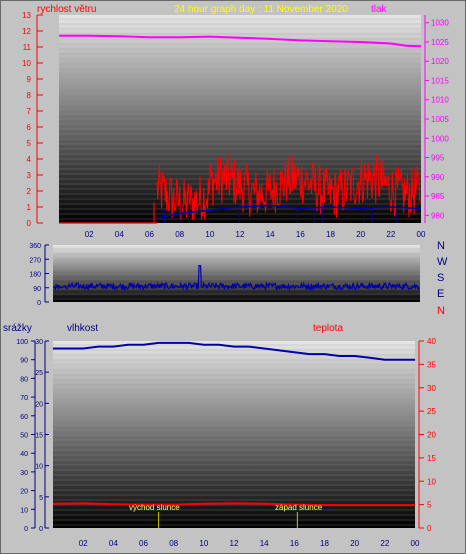 This screenshot has height=554, width=466. What do you see at coordinates (173, 543) in the screenshot?
I see `bottom-x-tick-label: 08` at bounding box center [173, 543].